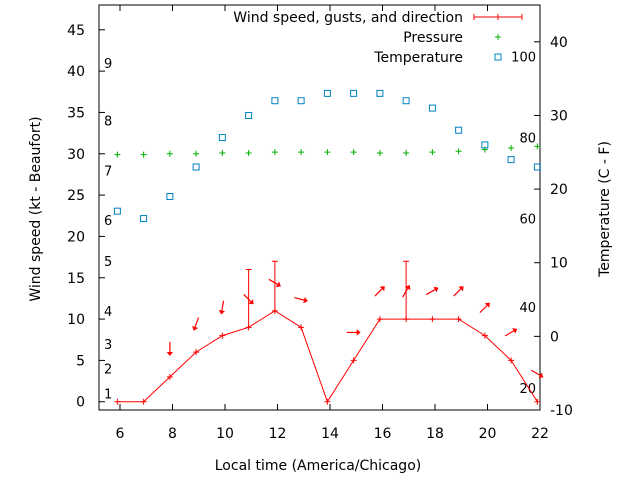 Image resolution: width=640 pixels, height=480 pixels. I want to click on y-right-tick-label: -10, so click(561, 411).